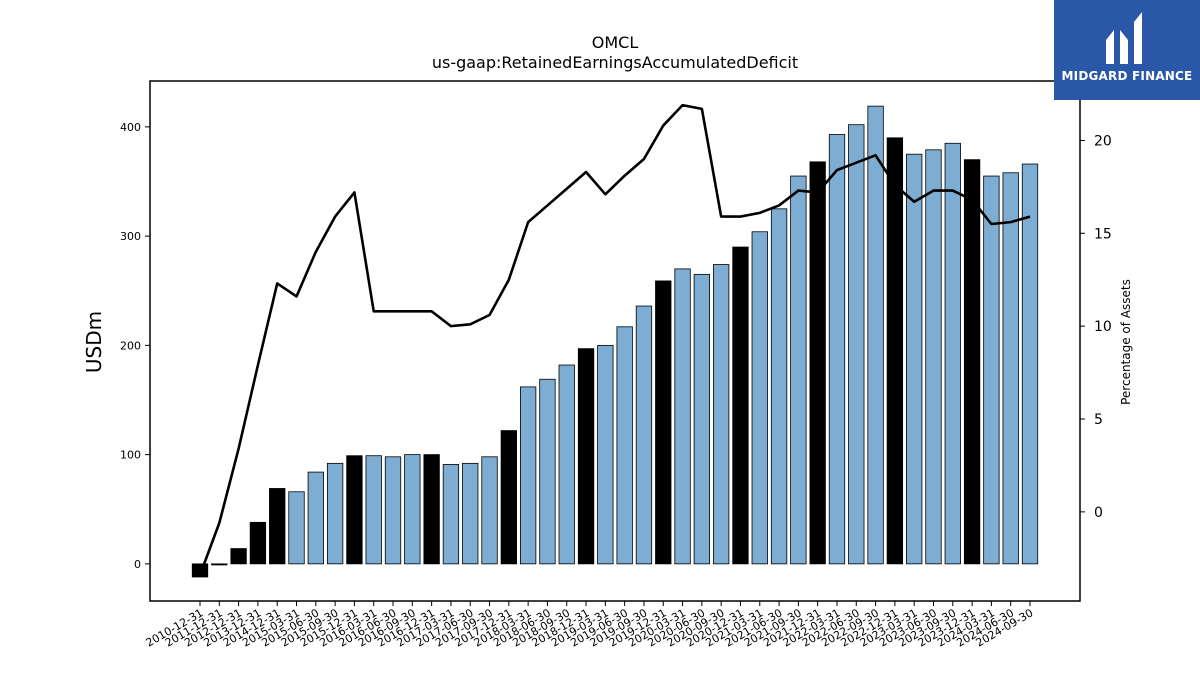 Image resolution: width=1200 pixels, height=675 pixels. I want to click on y2-tick-label: 10, so click(1103, 327).